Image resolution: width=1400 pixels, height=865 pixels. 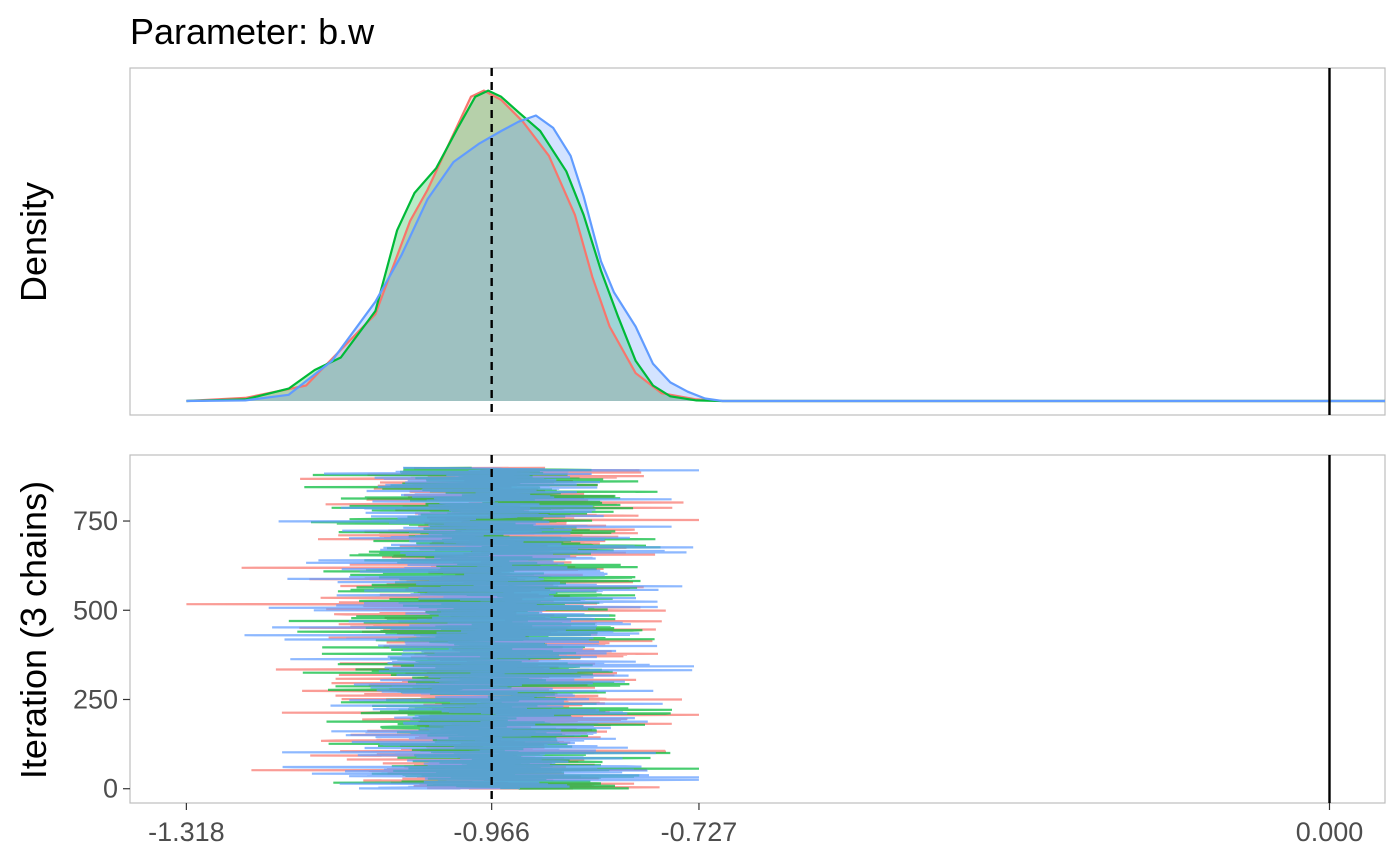 I want to click on y-tick-label-750: 750, so click(x=95, y=521).